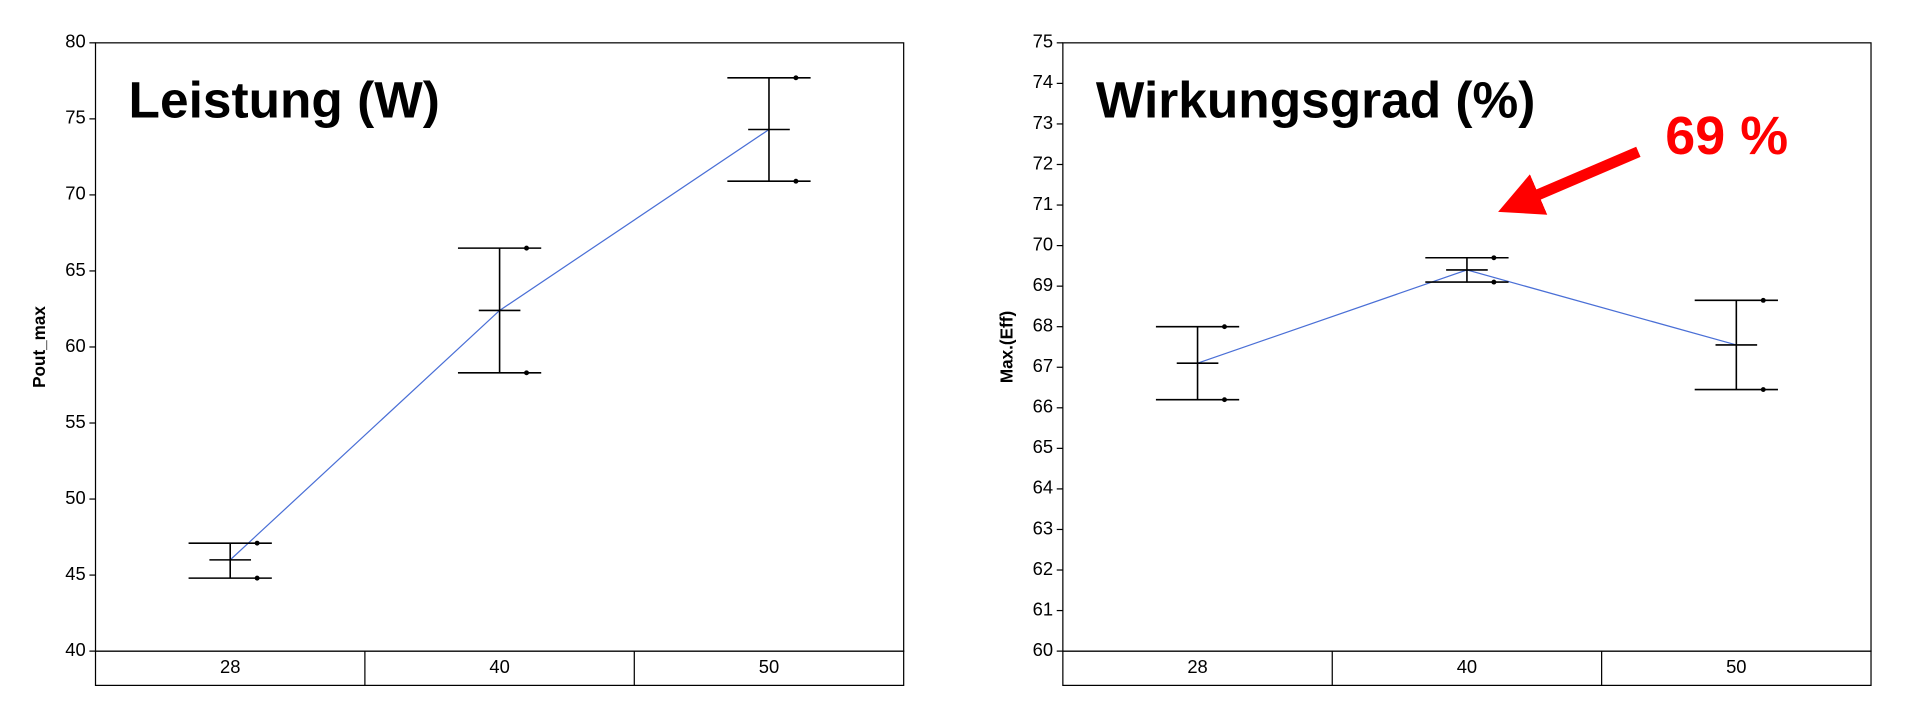 The image size is (1920, 727). I want to click on y-tick-label: 50, so click(75, 497).